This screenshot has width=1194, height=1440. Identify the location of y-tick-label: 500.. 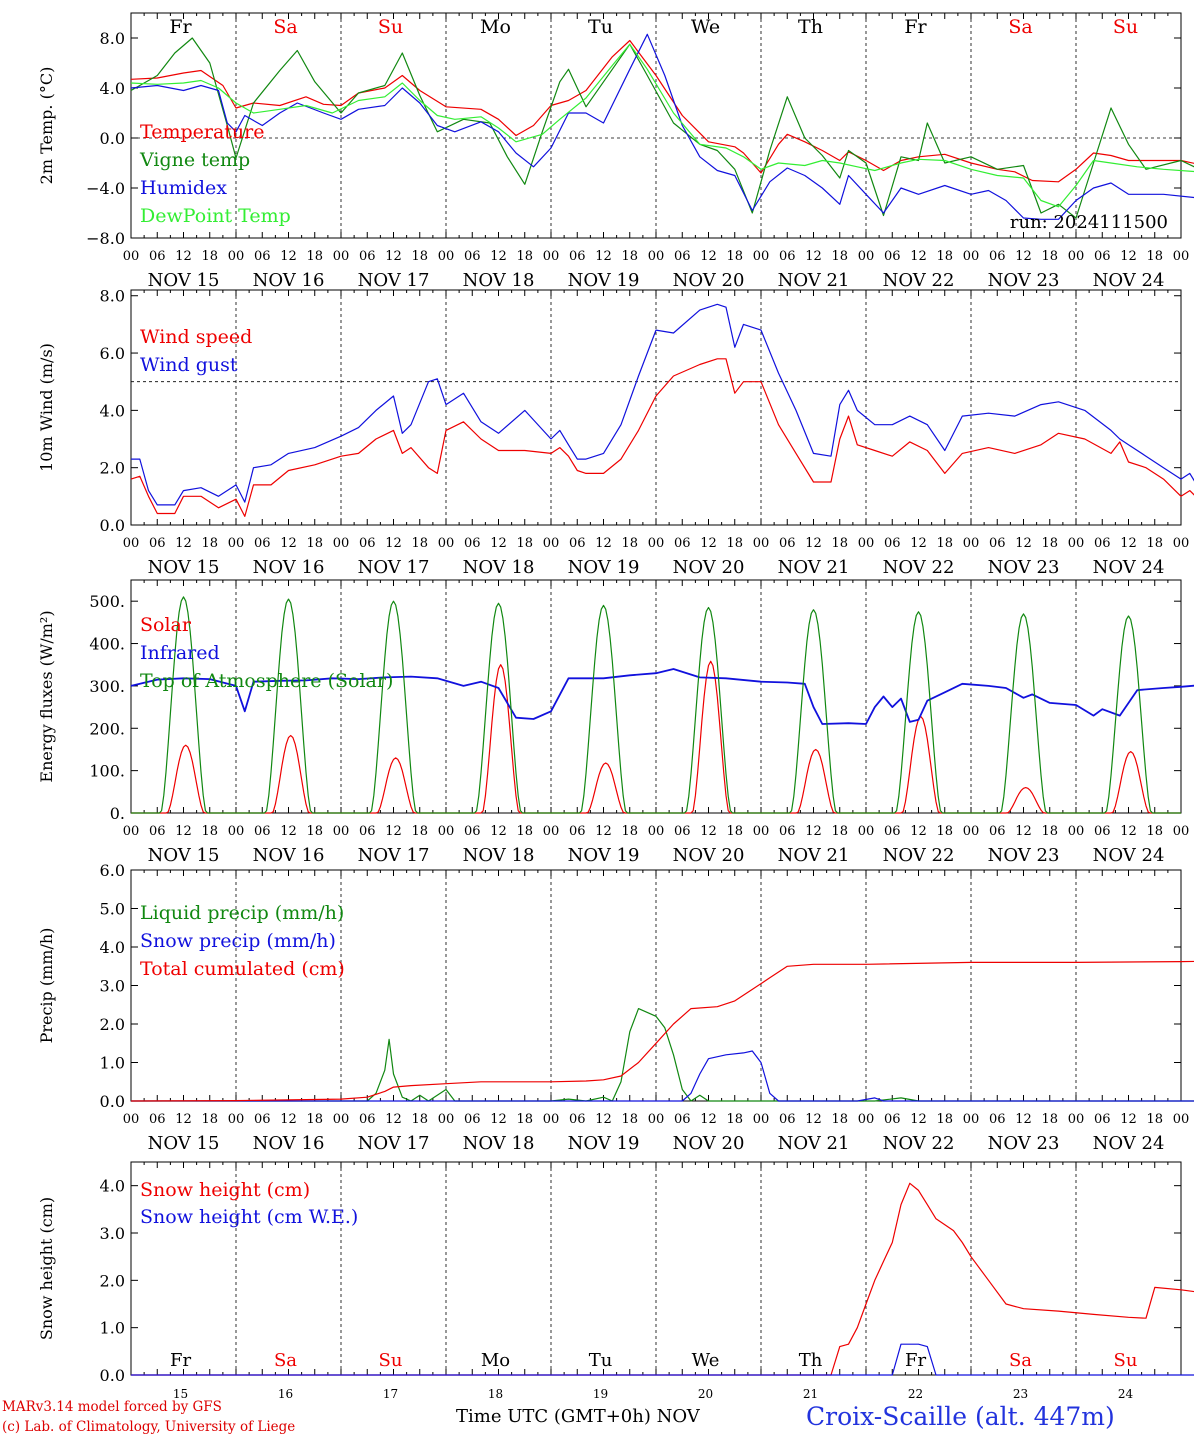
(107, 601).